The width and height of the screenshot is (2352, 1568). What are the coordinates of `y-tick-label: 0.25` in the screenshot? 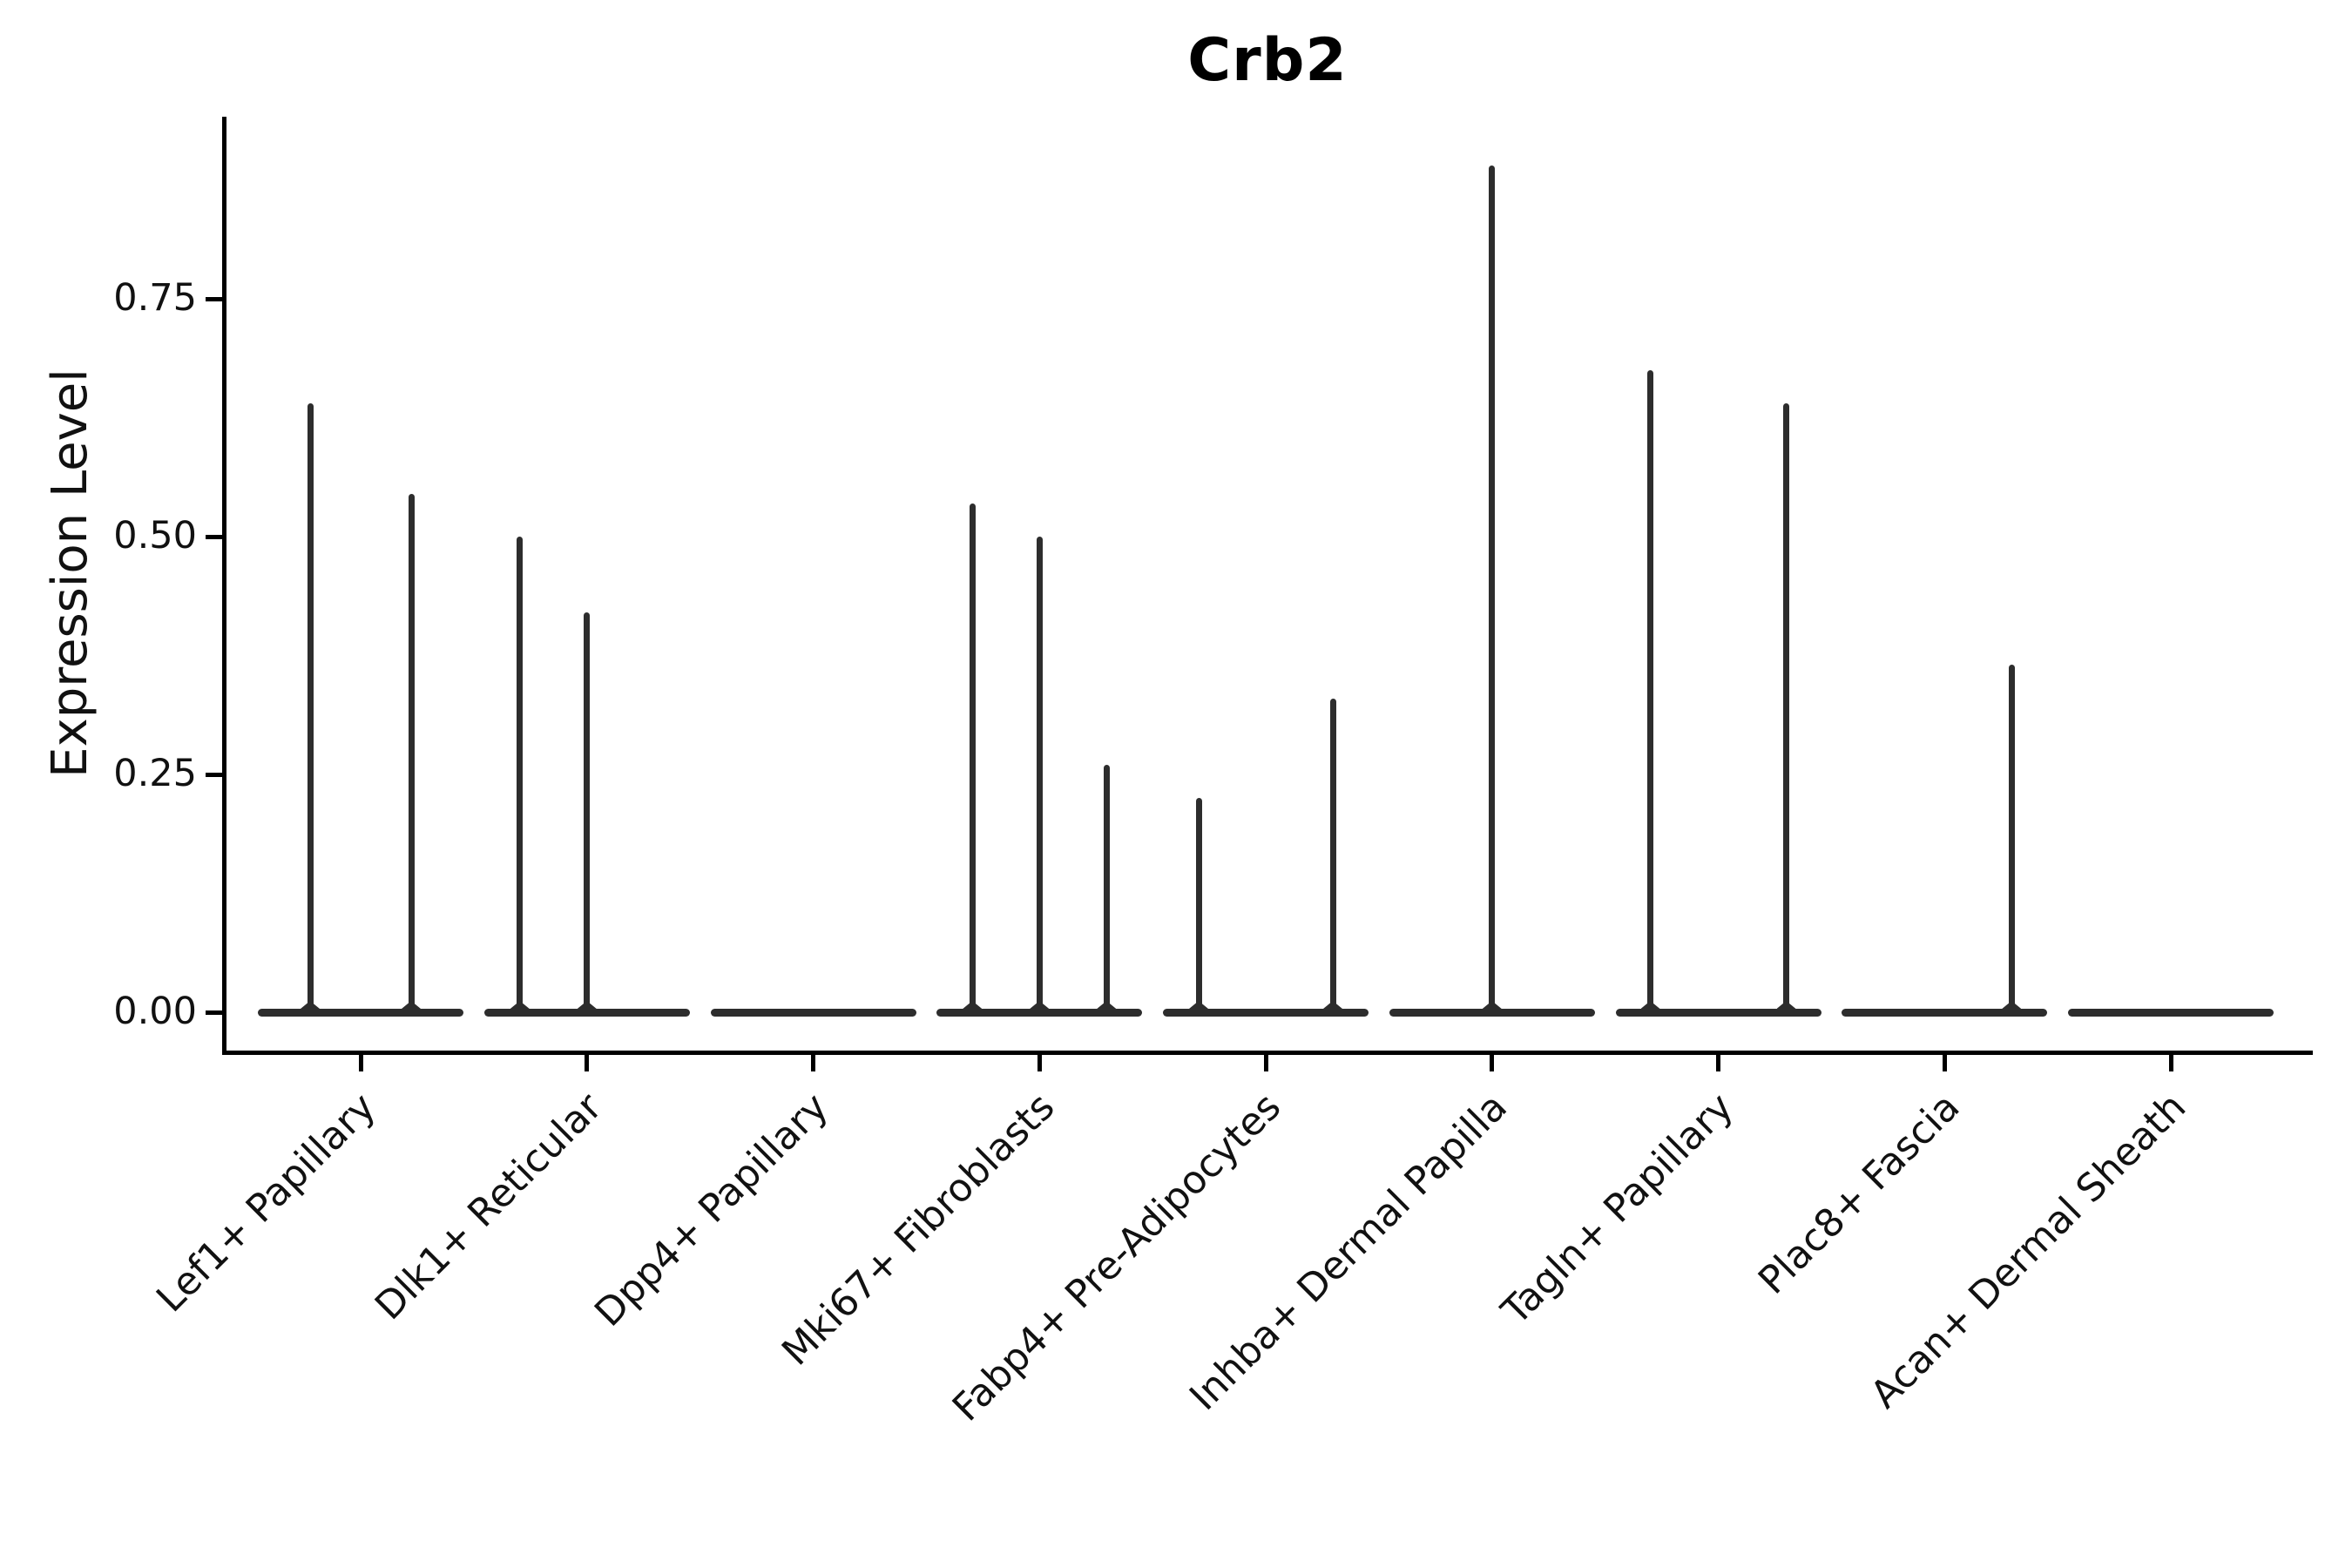 It's located at (155, 773).